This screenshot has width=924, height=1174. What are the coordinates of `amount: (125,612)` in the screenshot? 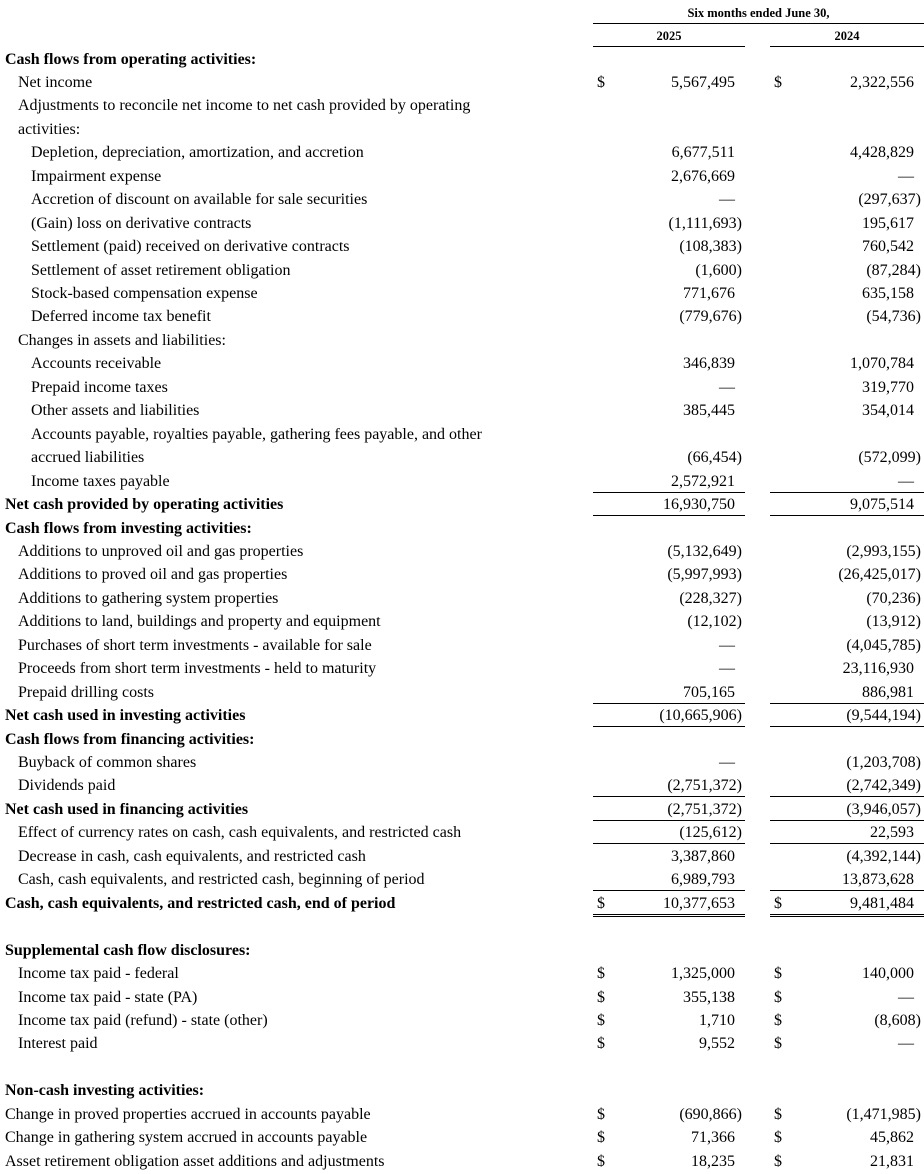 It's located at (710, 833).